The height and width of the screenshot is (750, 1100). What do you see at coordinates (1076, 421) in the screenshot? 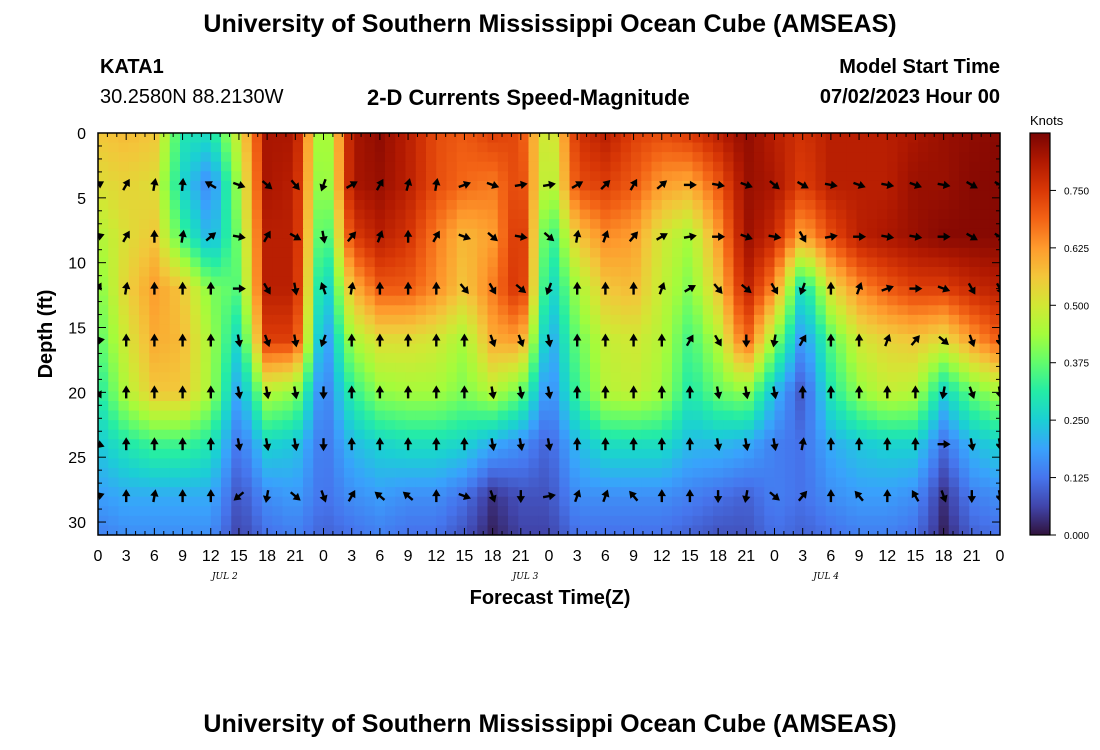
I see `colorbar-tick-label: 0.250` at bounding box center [1076, 421].